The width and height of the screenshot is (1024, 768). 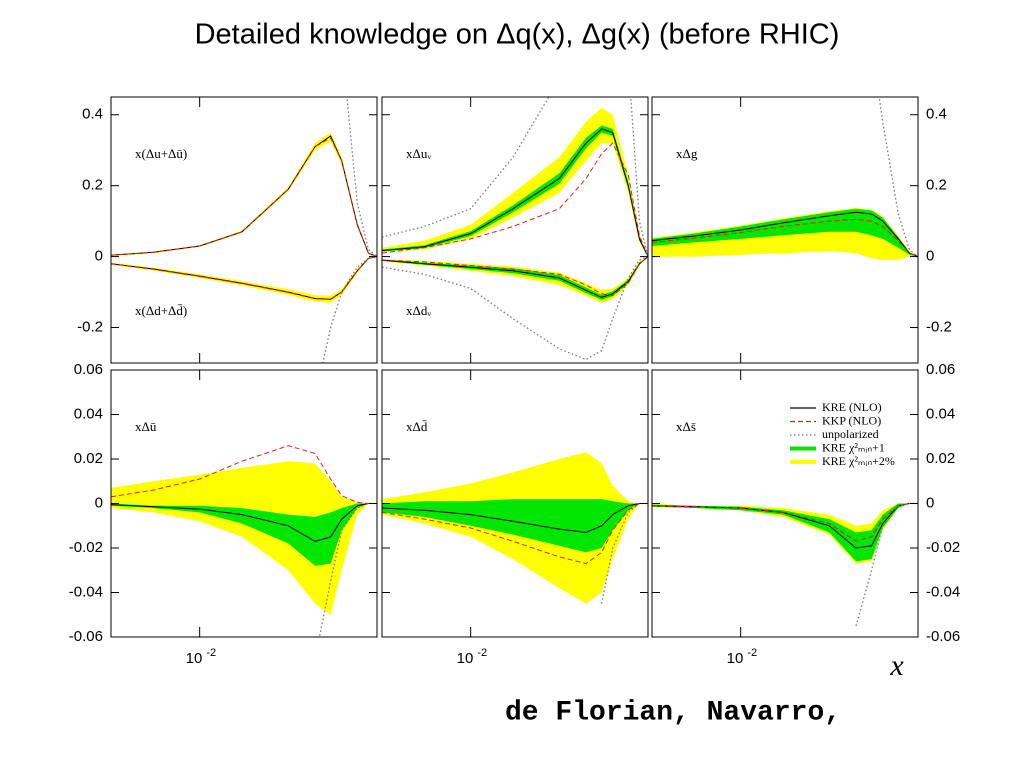 I want to click on panel-label: xΔdᵥ, so click(x=418, y=310).